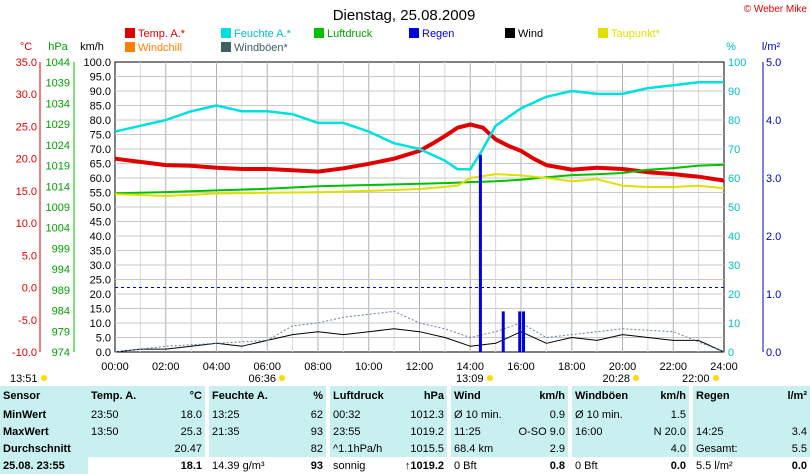 The width and height of the screenshot is (810, 474). What do you see at coordinates (572, 367) in the screenshot?
I see `x-tick: 18:00` at bounding box center [572, 367].